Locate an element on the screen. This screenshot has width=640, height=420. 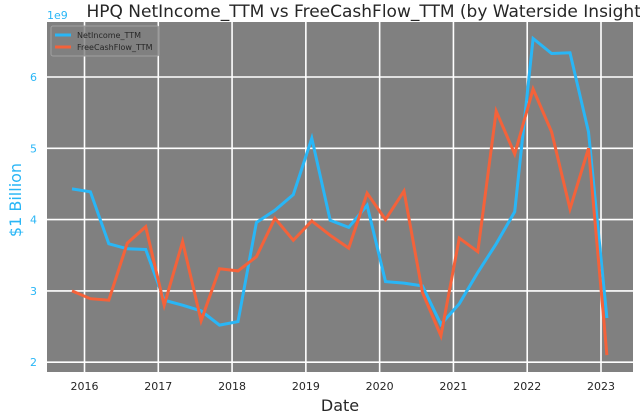
y-tick-label: 3 is located at coordinates (33, 291).